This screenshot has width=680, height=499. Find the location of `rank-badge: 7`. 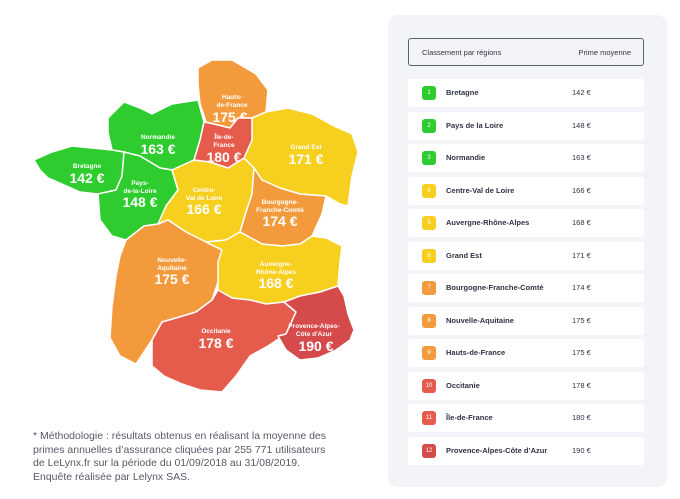

rank-badge: 7 is located at coordinates (429, 288).